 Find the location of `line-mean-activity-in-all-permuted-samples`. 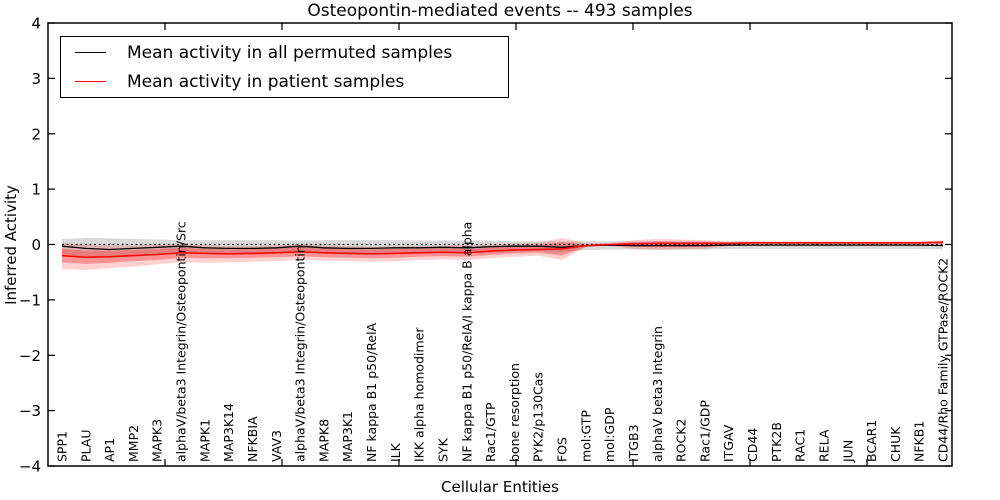

line-mean-activity-in-all-permuted-samples is located at coordinates (502, 247).